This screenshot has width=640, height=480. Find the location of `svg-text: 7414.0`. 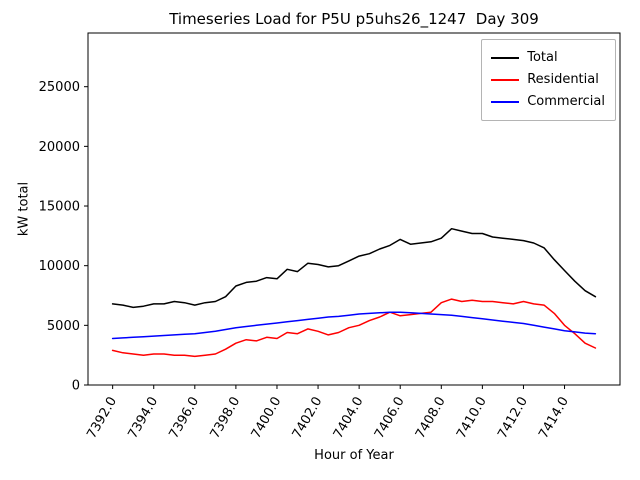

svg-text: 7414.0 is located at coordinates (554, 418).